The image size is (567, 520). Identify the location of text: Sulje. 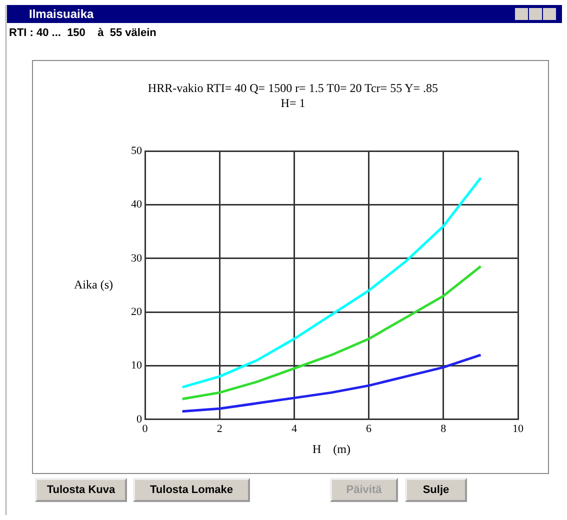
(436, 490).